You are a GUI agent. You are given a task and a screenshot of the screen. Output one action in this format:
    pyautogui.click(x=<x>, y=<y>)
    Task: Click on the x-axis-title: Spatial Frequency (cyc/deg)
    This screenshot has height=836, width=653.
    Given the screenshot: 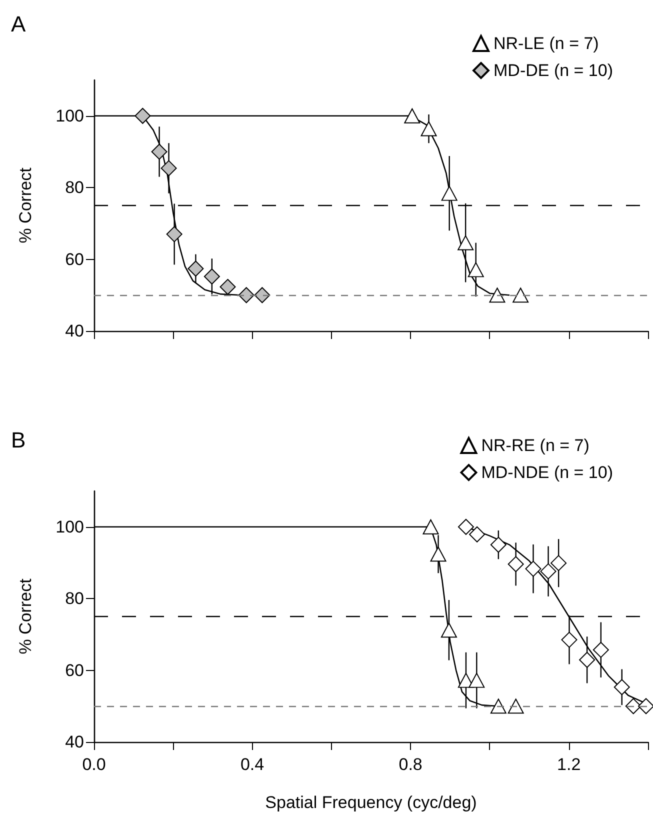 What is the action you would take?
    pyautogui.click(x=371, y=802)
    